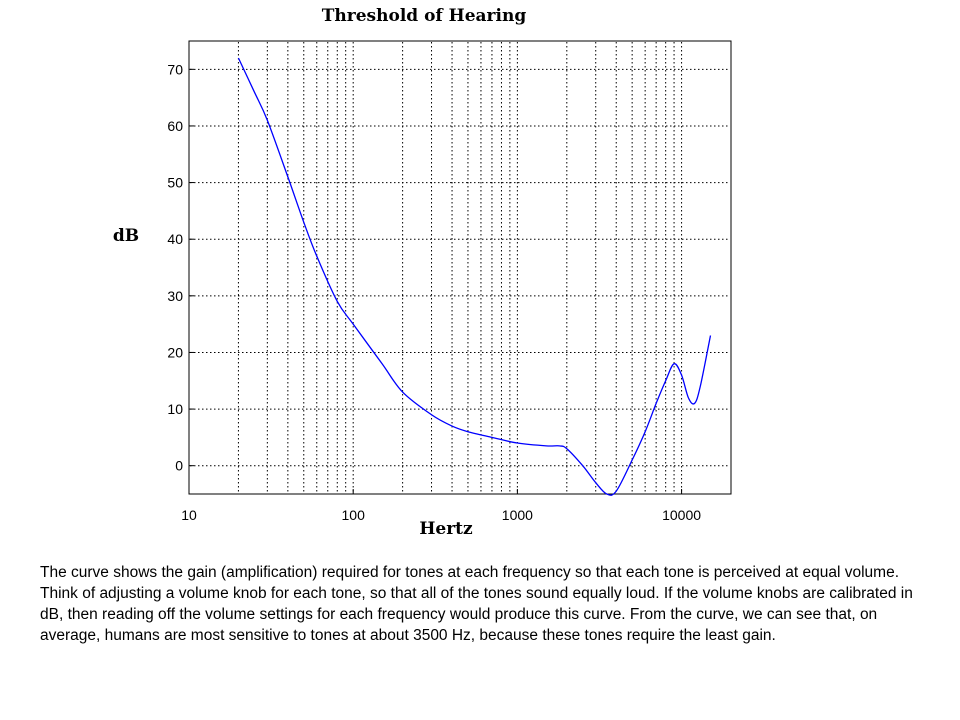 Image resolution: width=960 pixels, height=720 pixels. Describe the element at coordinates (517, 515) in the screenshot. I see `x-tick-label: 1000` at that location.